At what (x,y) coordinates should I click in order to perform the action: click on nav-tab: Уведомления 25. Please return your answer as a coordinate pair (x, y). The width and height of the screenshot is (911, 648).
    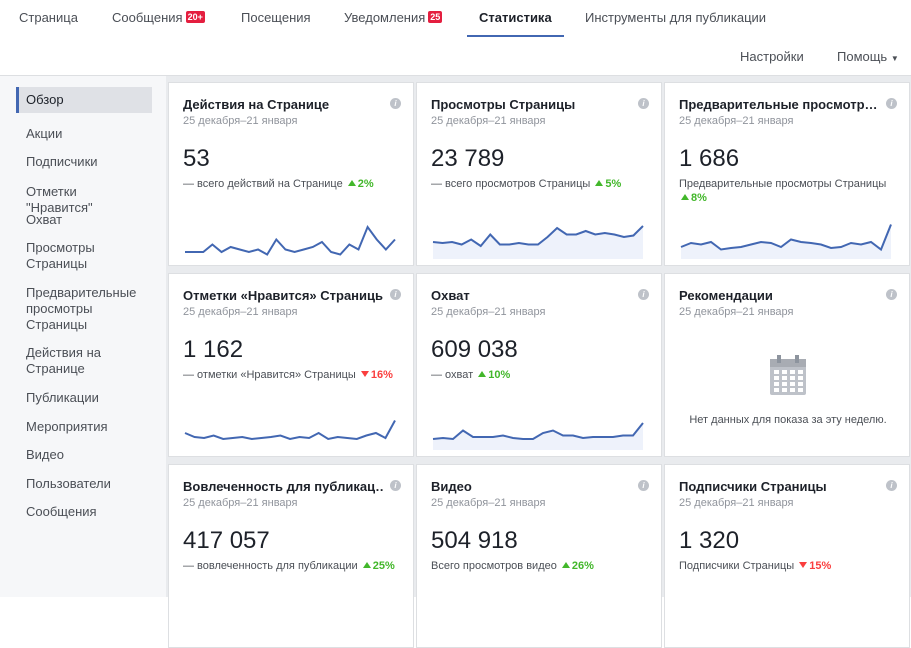
    Looking at the image, I should click on (393, 17).